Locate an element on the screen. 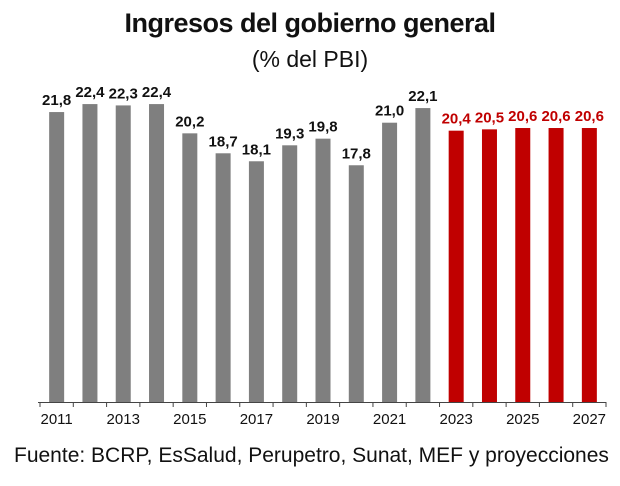 The image size is (620, 486). value-label-2023: 20,4 is located at coordinates (457, 119).